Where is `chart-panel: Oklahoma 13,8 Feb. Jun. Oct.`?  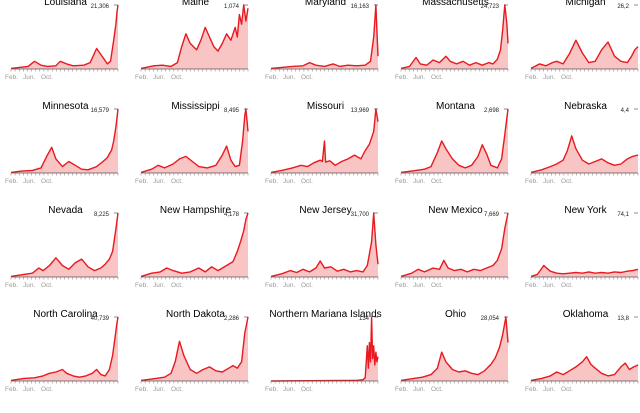
chart-panel: Oklahoma 13,8 Feb. Jun. Oct. is located at coordinates (581, 361).